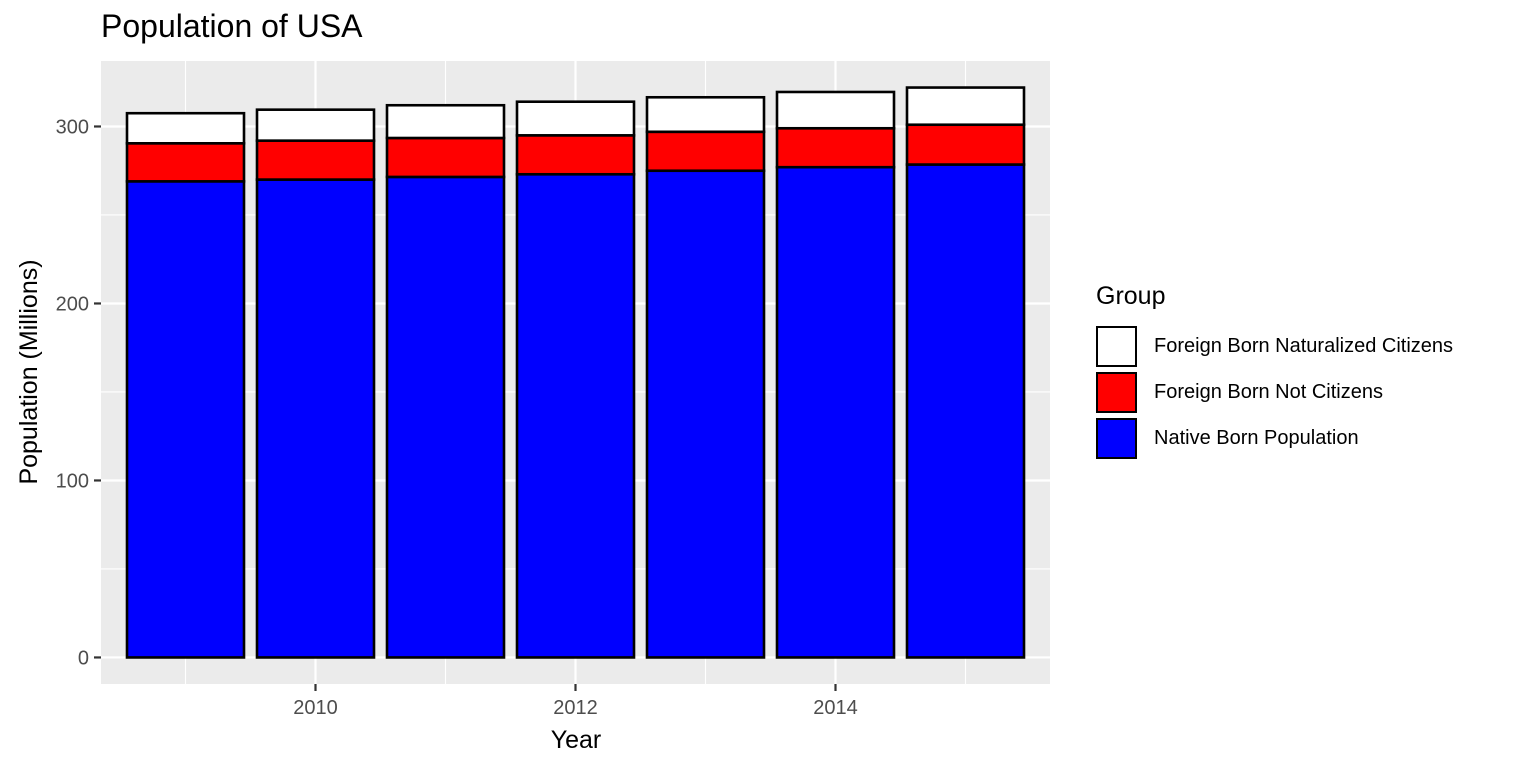  What do you see at coordinates (1131, 296) in the screenshot?
I see `legend-title: Group` at bounding box center [1131, 296].